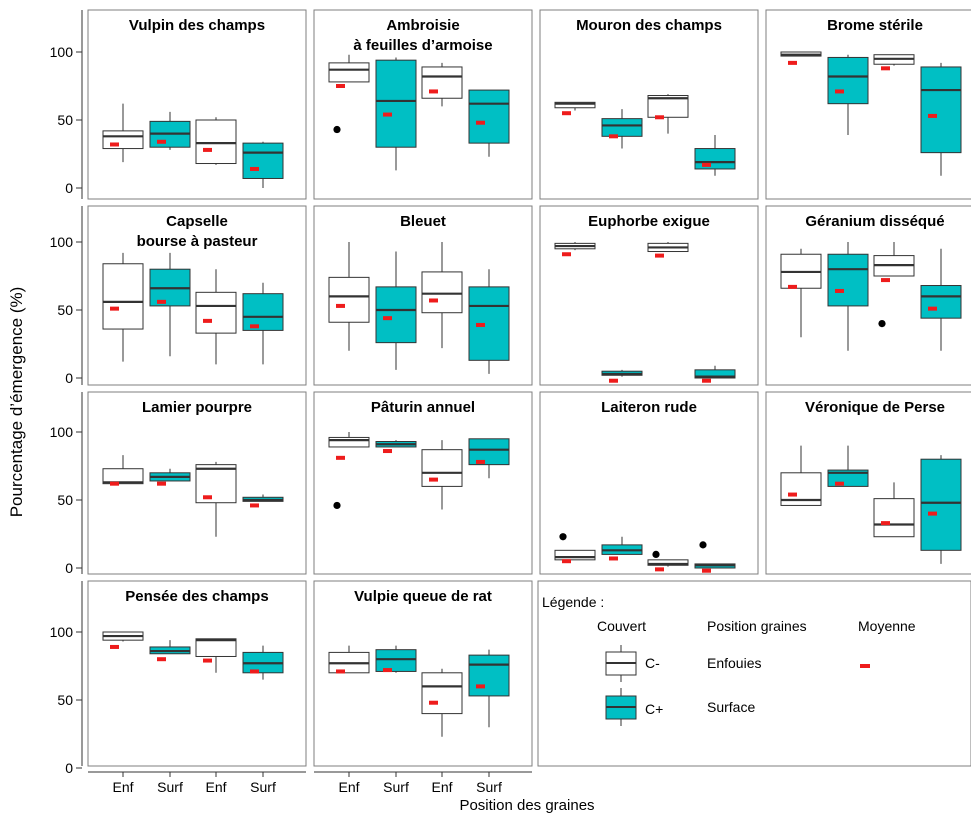 Image resolution: width=971 pixels, height=818 pixels. I want to click on panel: Brome stérile, so click(868, 104).